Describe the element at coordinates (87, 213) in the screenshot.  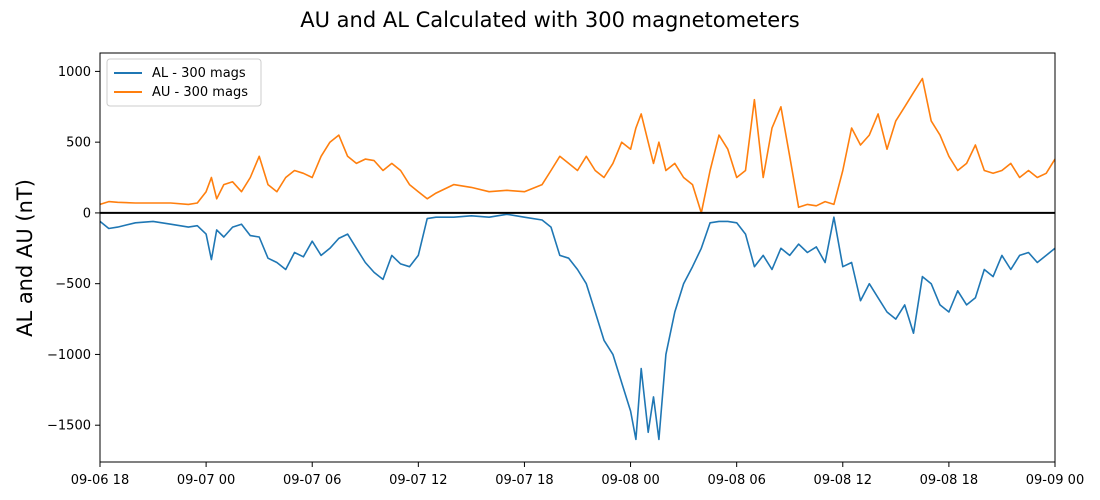
I see `y-tick-label: 0` at that location.